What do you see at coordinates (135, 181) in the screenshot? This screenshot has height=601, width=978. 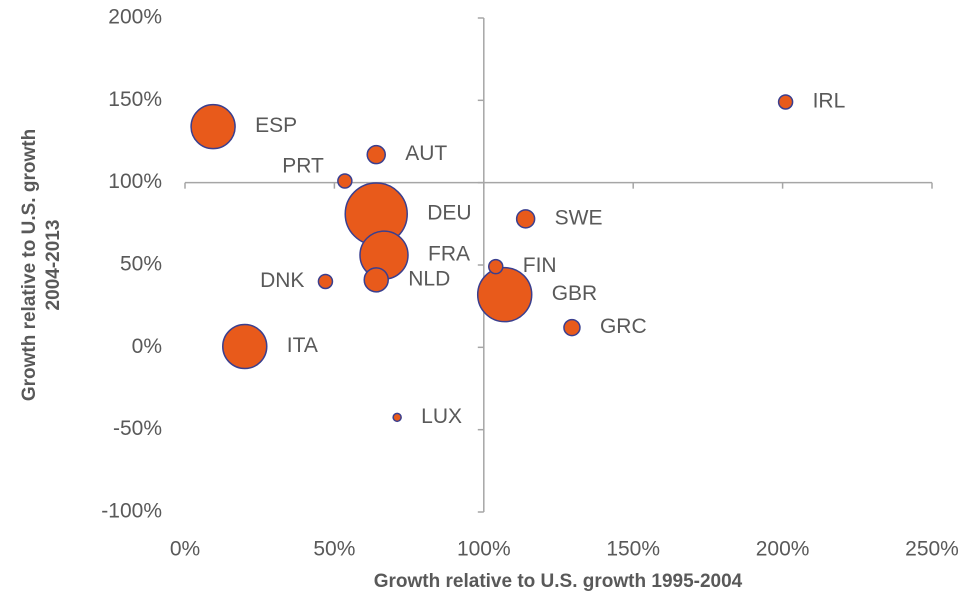 I see `y-tick-label: 100%` at bounding box center [135, 181].